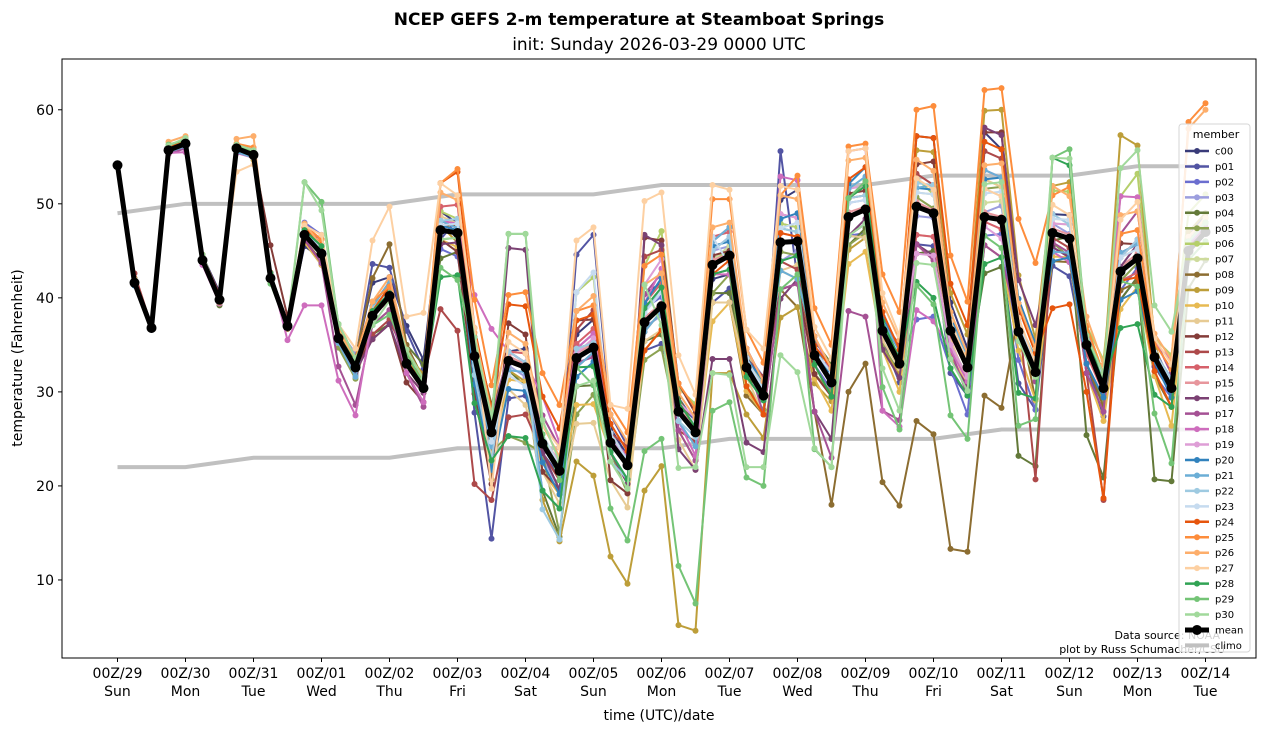 The height and width of the screenshot is (733, 1266). What do you see at coordinates (1209, 445) in the screenshot?
I see `legend-entry-p19: p19` at bounding box center [1209, 445].